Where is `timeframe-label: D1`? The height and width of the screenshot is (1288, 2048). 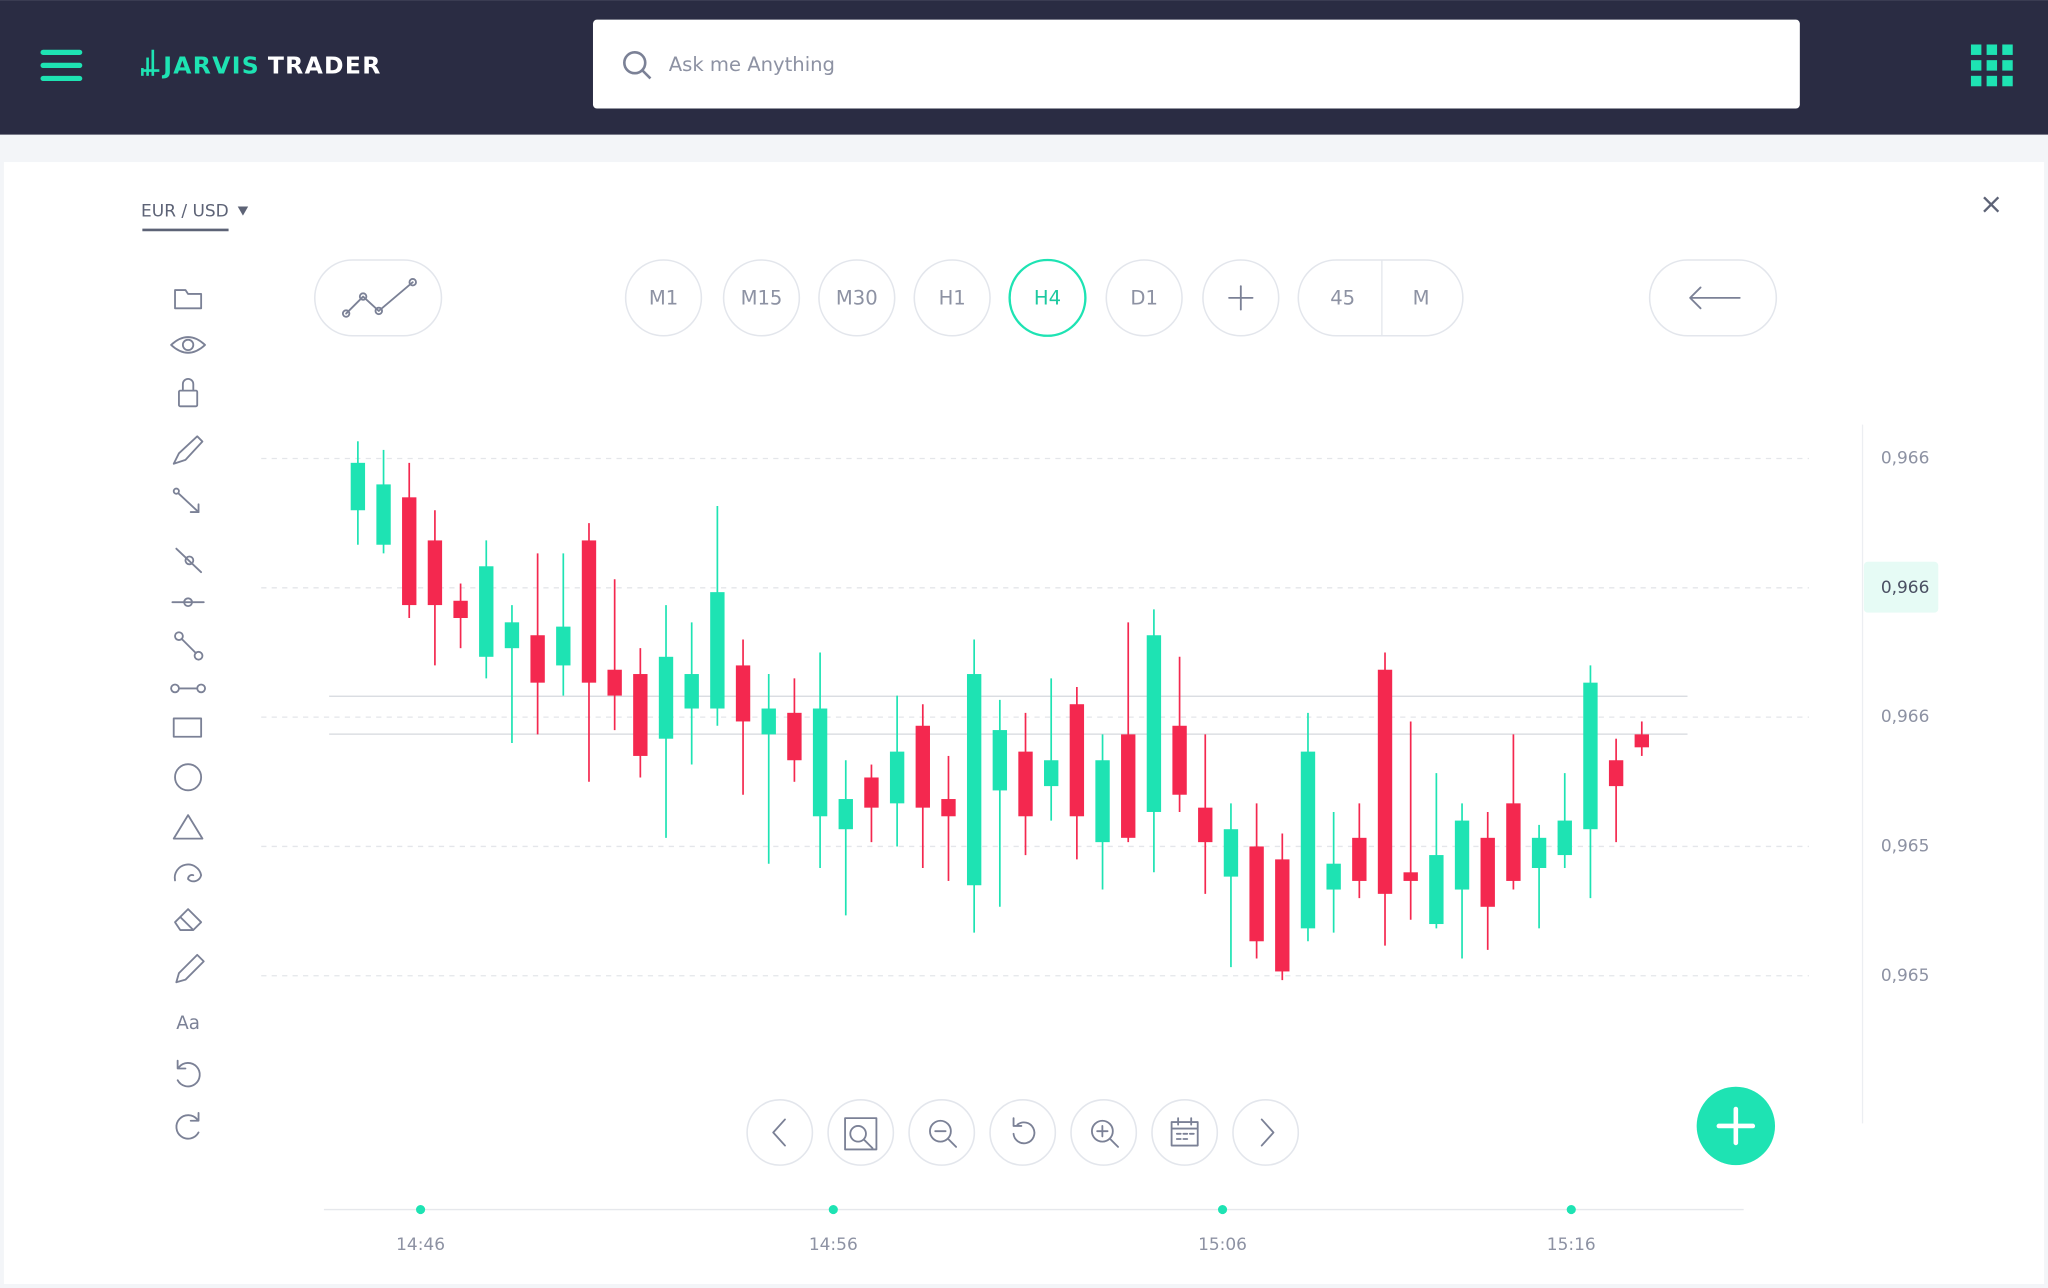 timeframe-label: D1 is located at coordinates (1144, 298).